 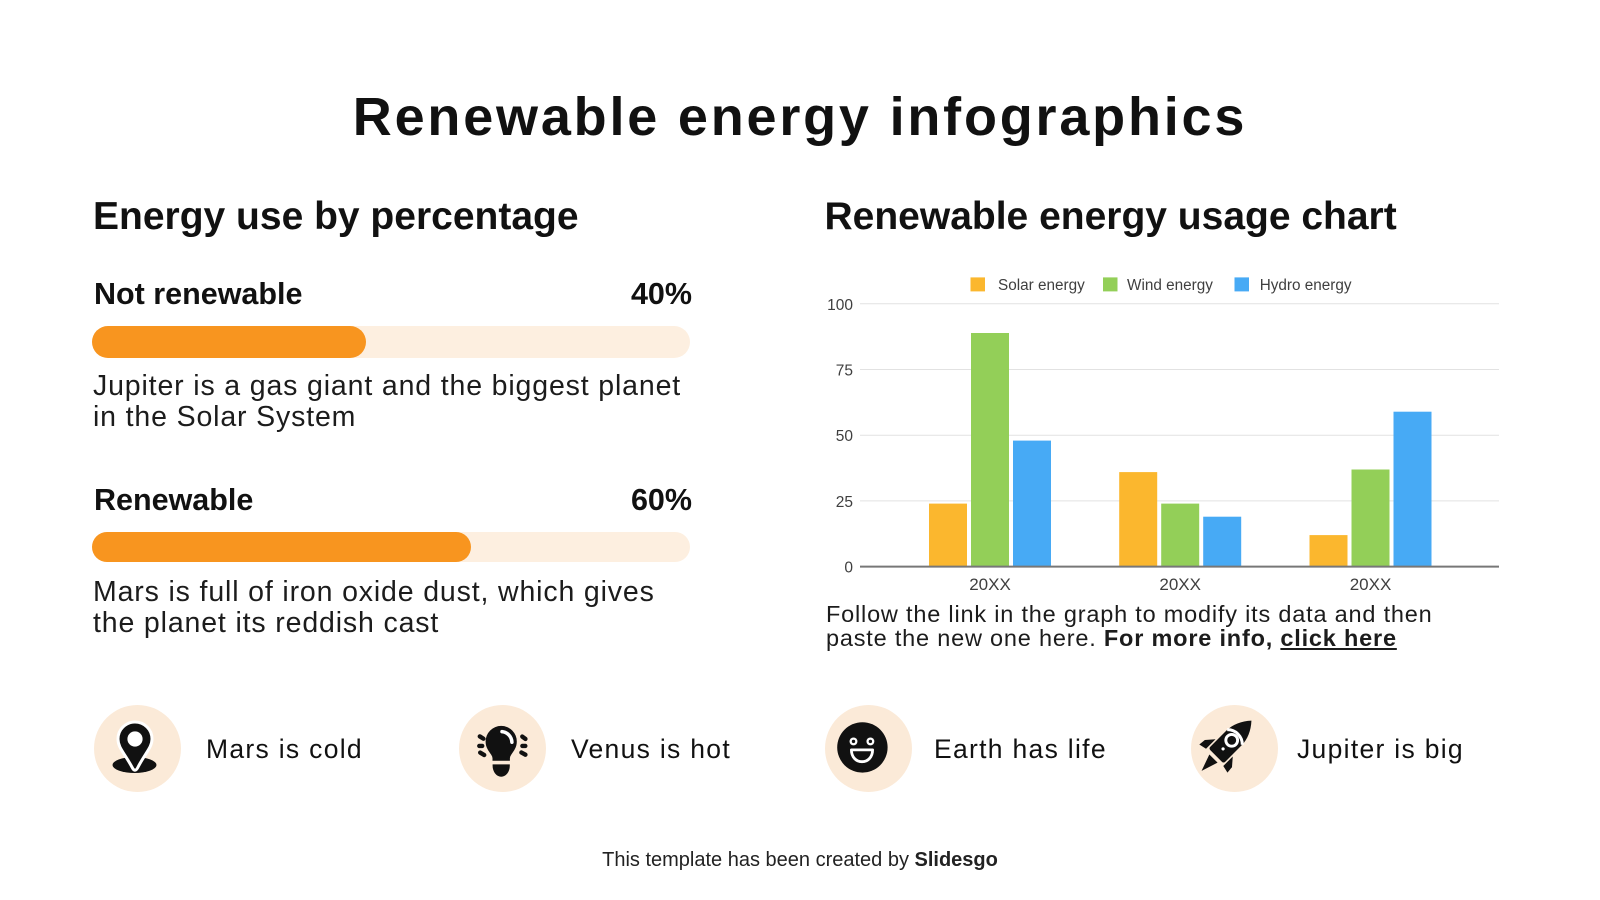 What do you see at coordinates (1306, 285) in the screenshot?
I see `svg-text: Hydro energy` at bounding box center [1306, 285].